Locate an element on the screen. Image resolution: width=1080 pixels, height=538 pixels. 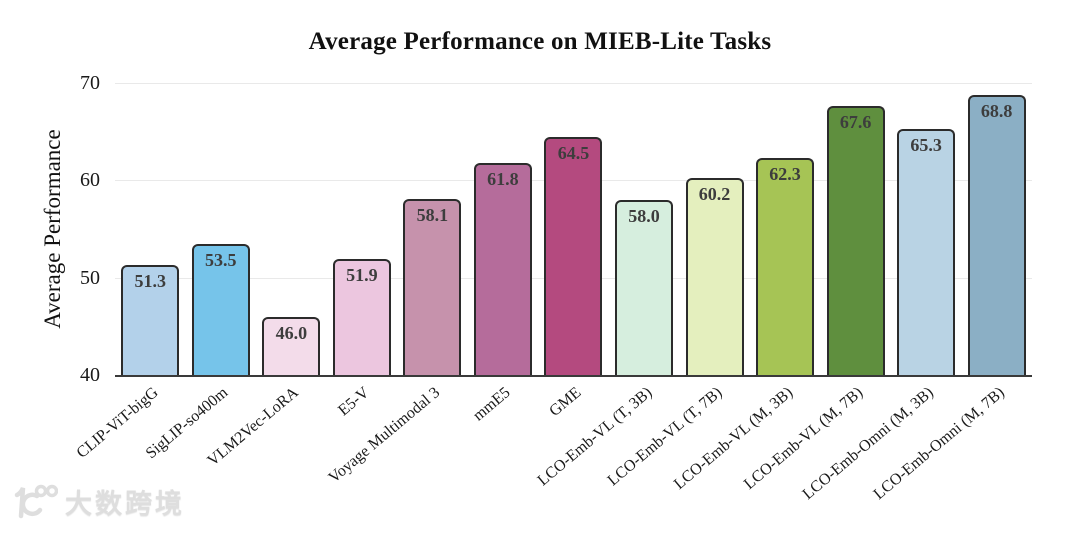
bar-value-label: 53.5 is located at coordinates (221, 259).